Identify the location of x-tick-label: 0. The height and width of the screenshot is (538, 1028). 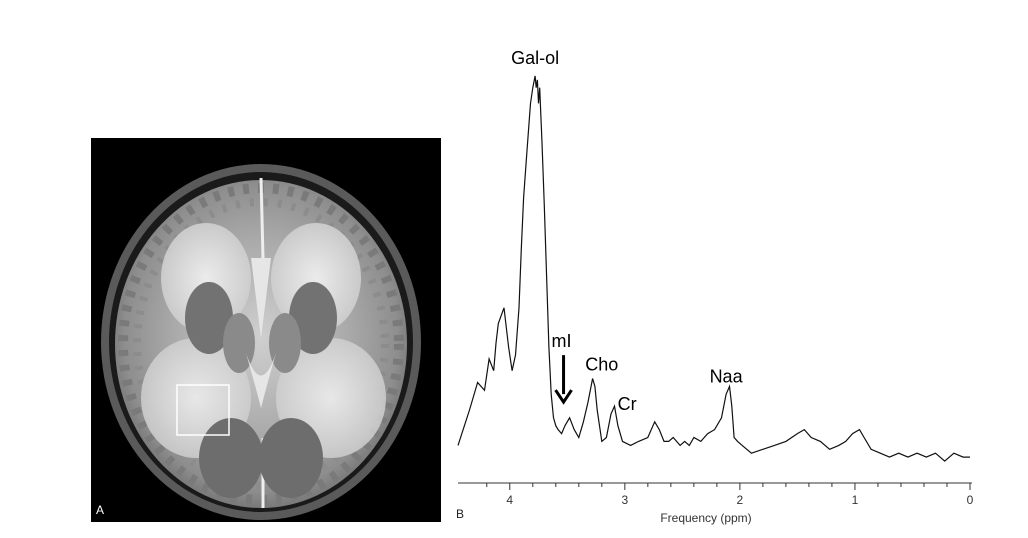
(970, 500).